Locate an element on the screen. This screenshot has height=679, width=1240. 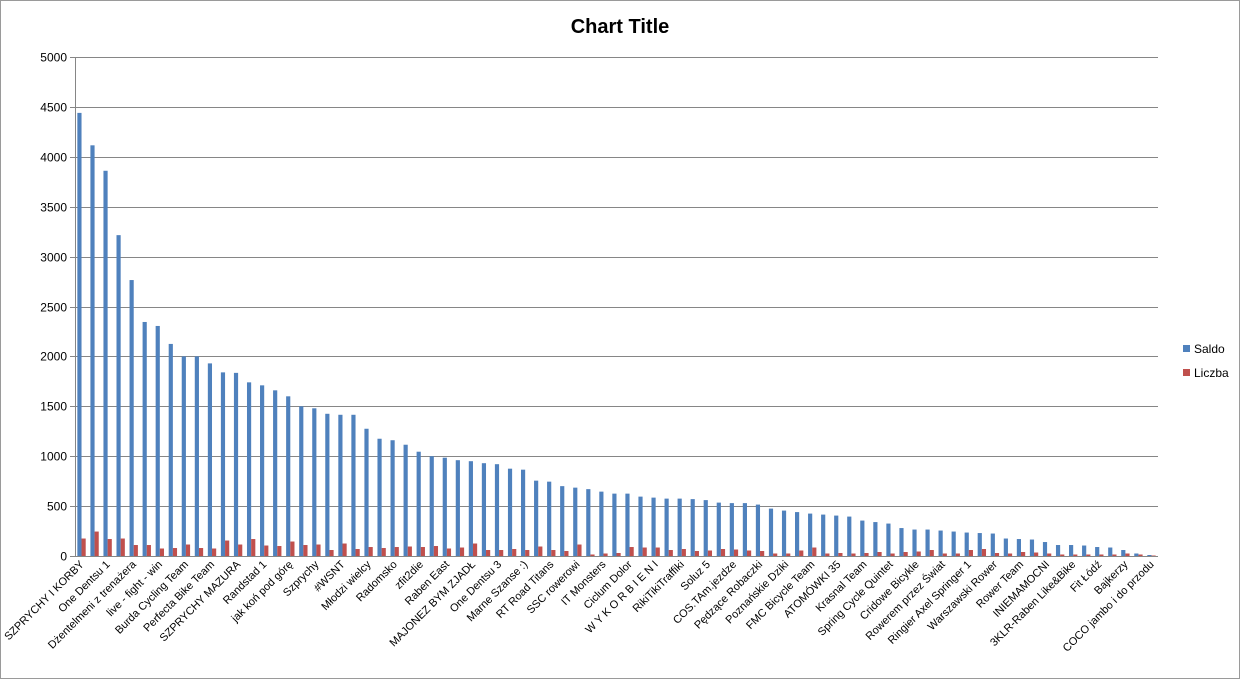
y-tick-label: 4500 is located at coordinates (53, 108).